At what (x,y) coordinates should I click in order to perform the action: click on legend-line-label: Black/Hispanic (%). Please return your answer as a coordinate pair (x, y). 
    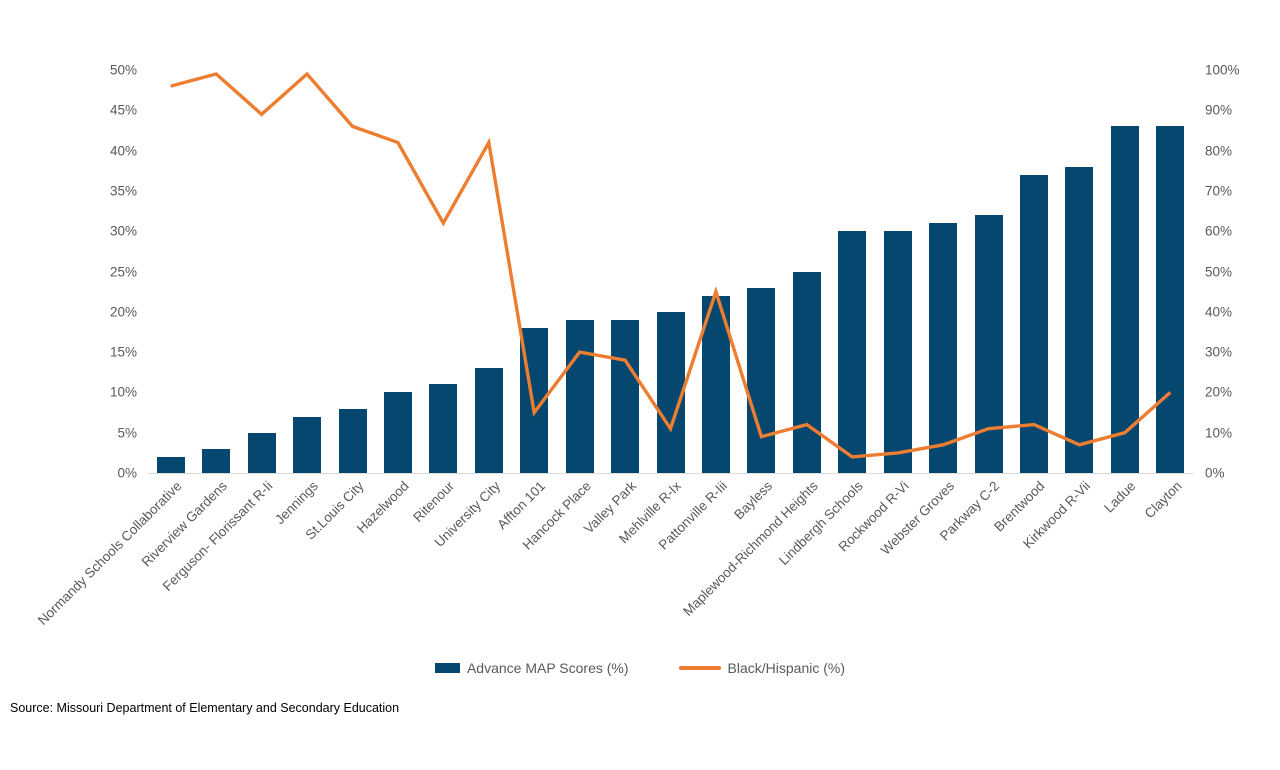
    Looking at the image, I should click on (786, 668).